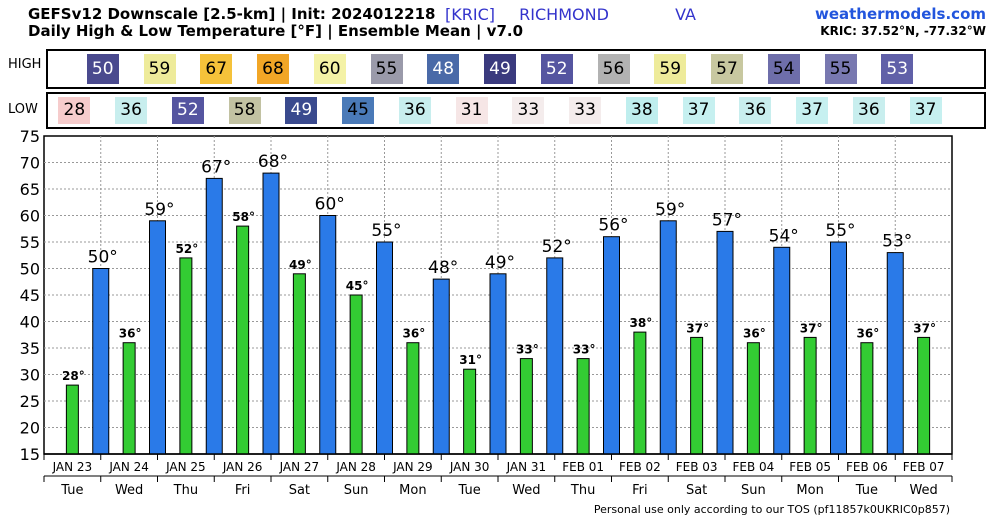  Describe the element at coordinates (103, 258) in the screenshot. I see `high-temp-label: 50°` at that location.